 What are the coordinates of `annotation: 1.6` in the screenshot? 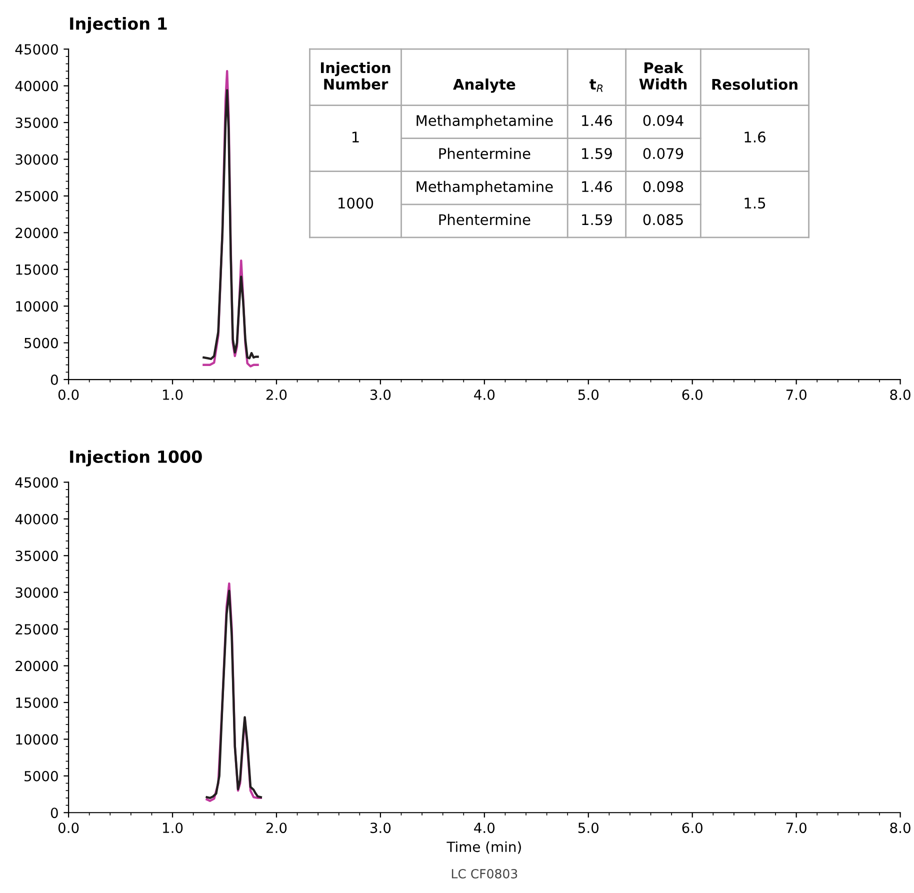 It's located at (755, 137).